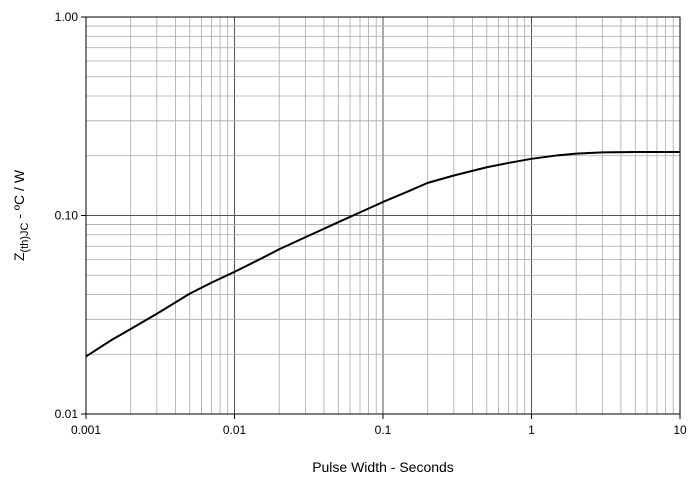 Image resolution: width=691 pixels, height=482 pixels. I want to click on x-tick-label: 0.001, so click(86, 430).